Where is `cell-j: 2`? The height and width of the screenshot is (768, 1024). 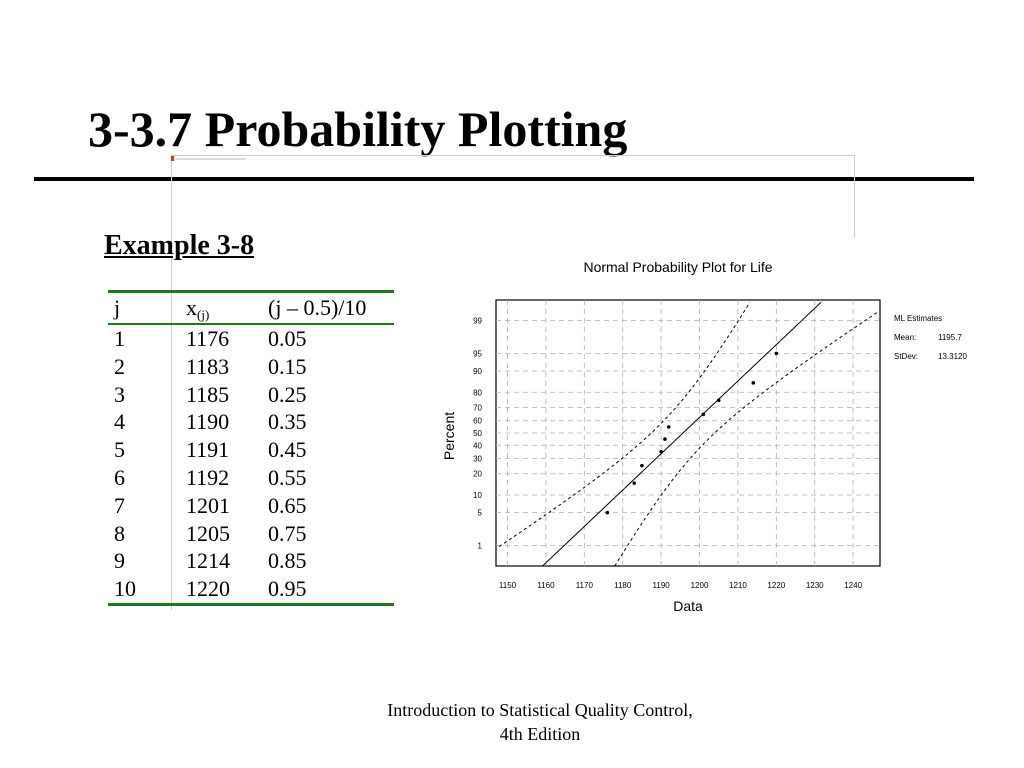 cell-j: 2 is located at coordinates (119, 366).